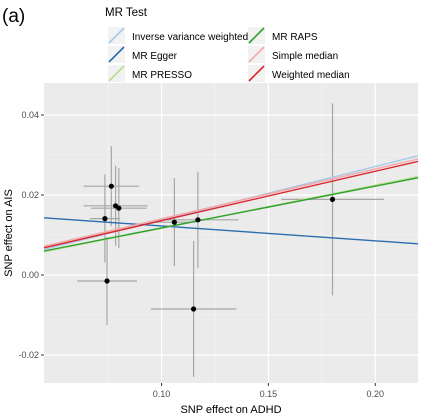  What do you see at coordinates (162, 394) in the screenshot?
I see `x-tick-label: 0.10` at bounding box center [162, 394].